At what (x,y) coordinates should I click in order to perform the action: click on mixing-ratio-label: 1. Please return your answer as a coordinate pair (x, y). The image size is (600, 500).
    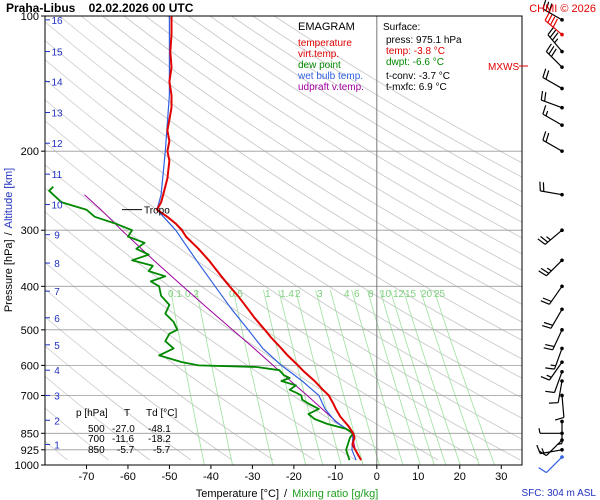
    Looking at the image, I should click on (268, 294).